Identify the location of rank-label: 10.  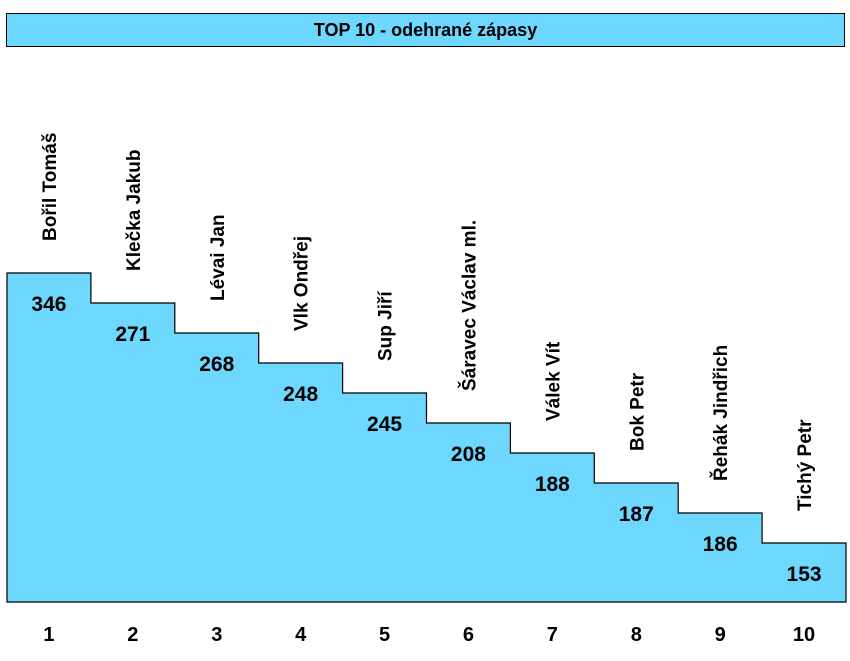
(804, 635).